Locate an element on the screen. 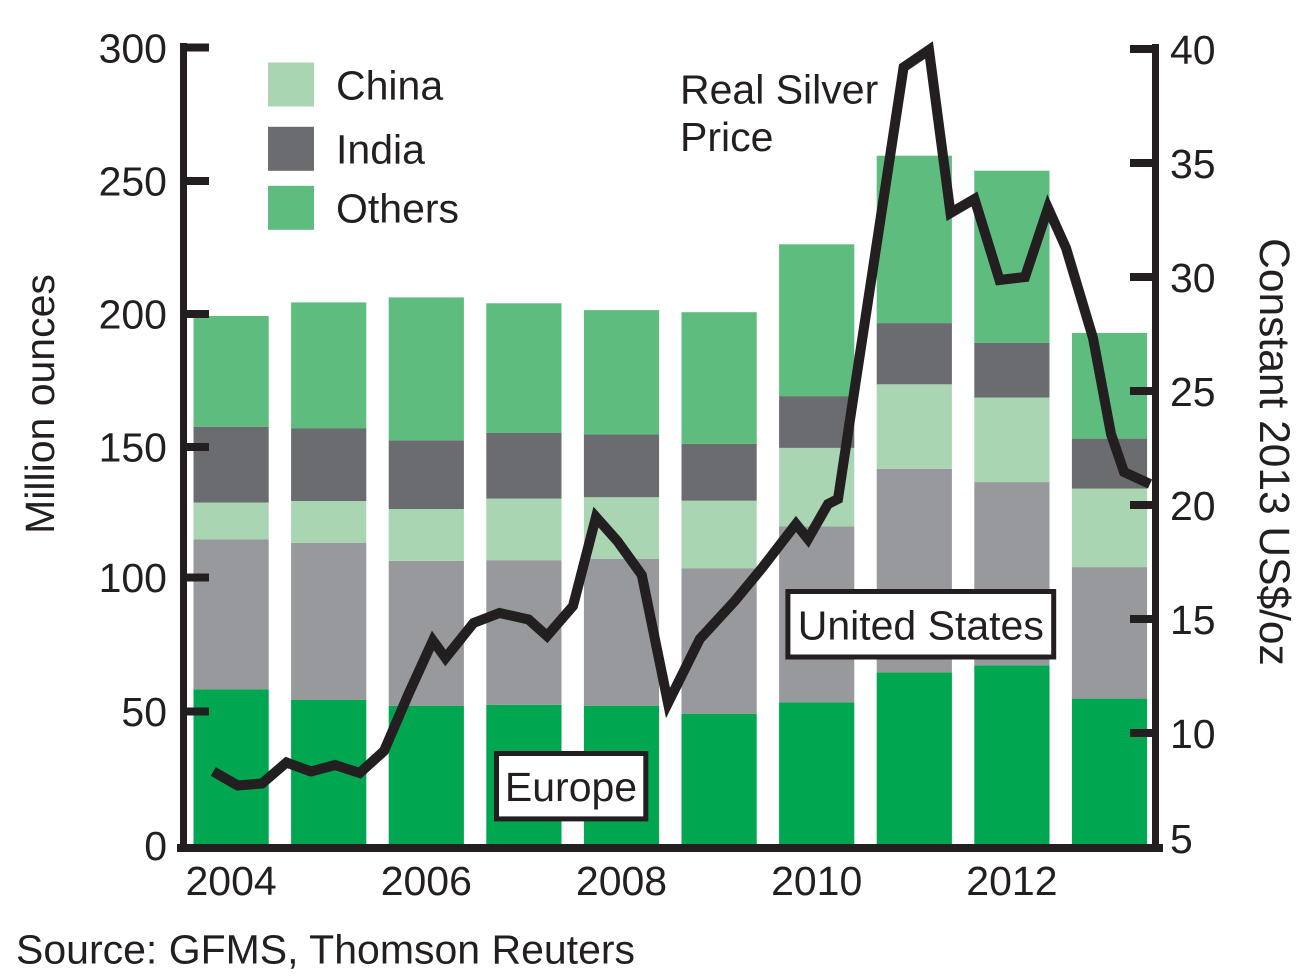  svg-text: 2012 is located at coordinates (1011, 881).